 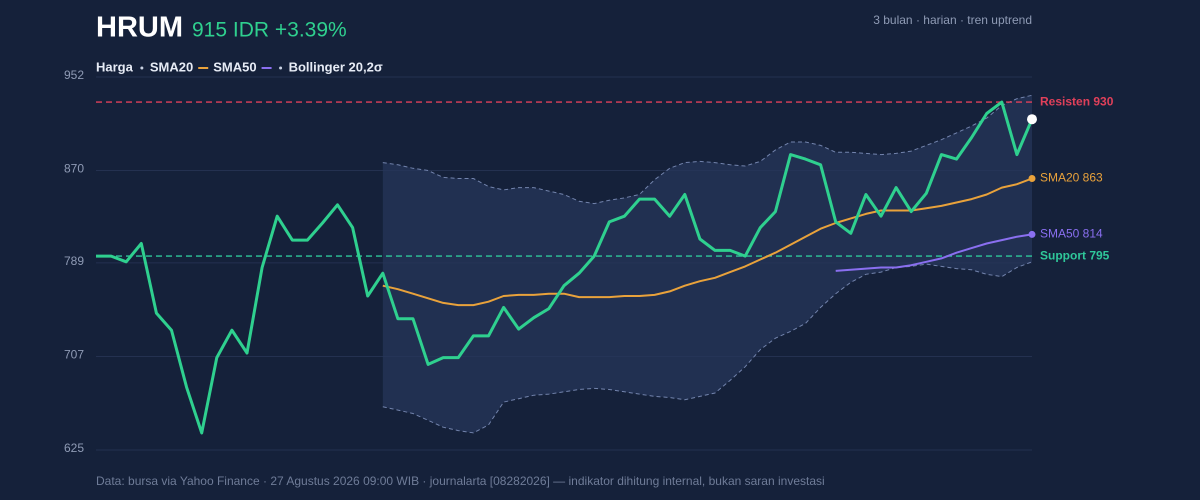 I want to click on chart-note: 3 bulan · harian · tren uptrend, so click(x=952, y=20).